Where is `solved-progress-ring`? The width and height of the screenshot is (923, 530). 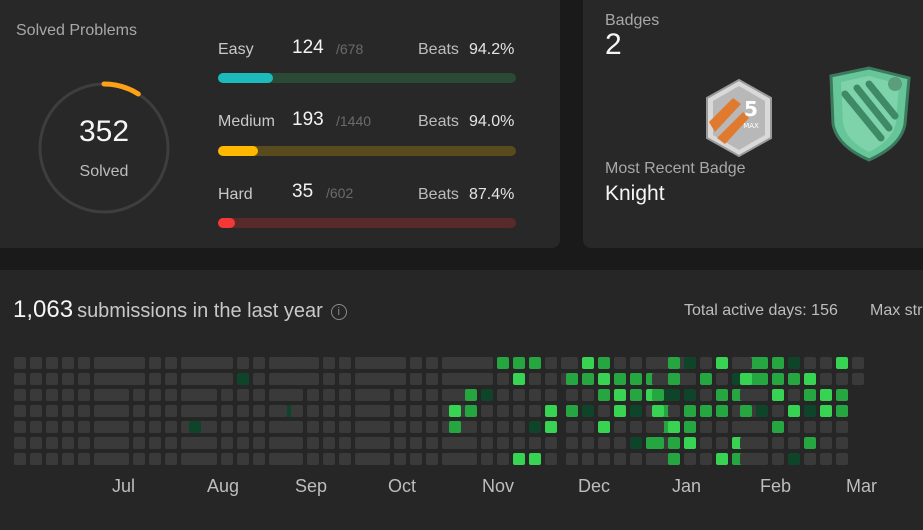
solved-progress-ring is located at coordinates (104, 148).